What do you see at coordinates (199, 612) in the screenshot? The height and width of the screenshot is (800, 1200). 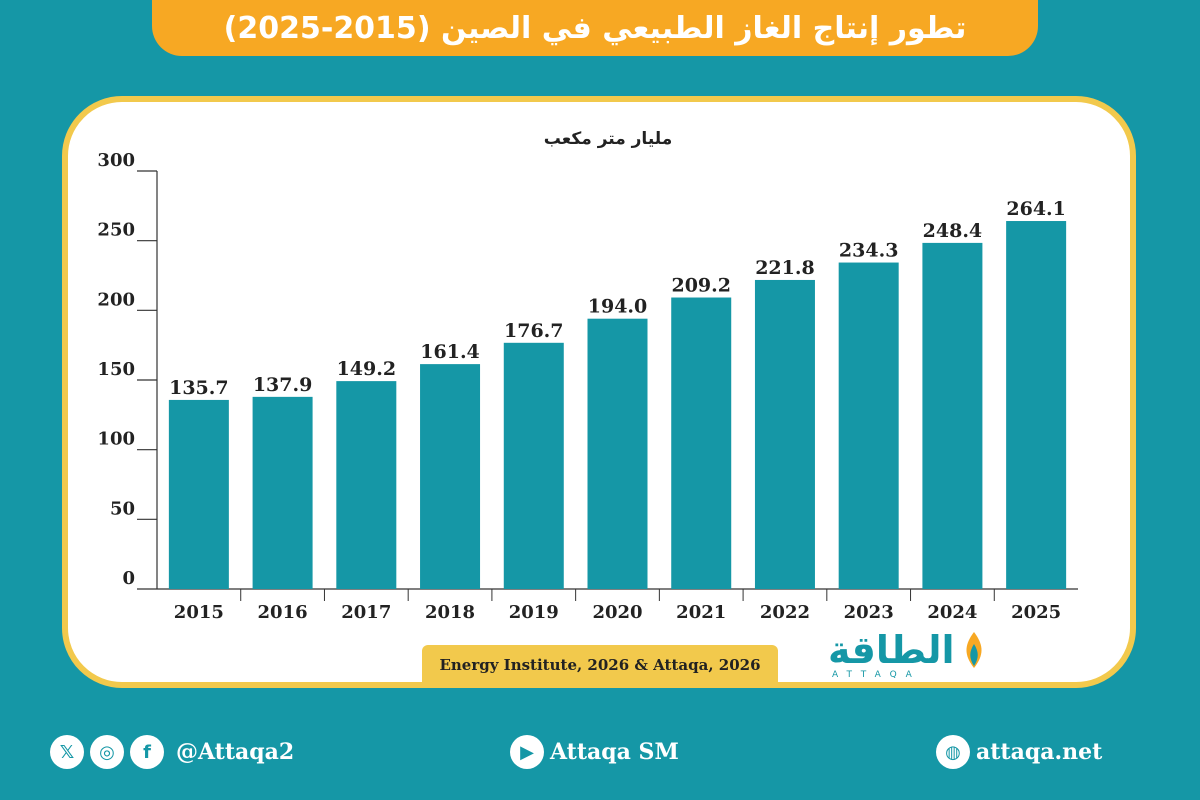 I see `x-tick-label: 2015` at bounding box center [199, 612].